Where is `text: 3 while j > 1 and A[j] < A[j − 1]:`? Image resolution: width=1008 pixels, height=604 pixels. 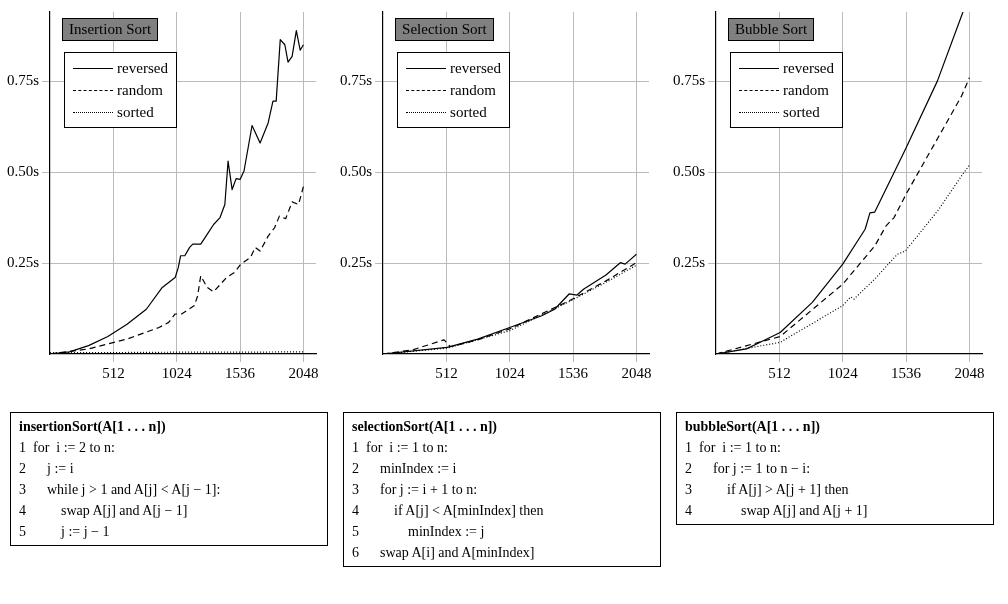 text: 3 while j > 1 and A[j] < A[j − 1]: is located at coordinates (120, 490).